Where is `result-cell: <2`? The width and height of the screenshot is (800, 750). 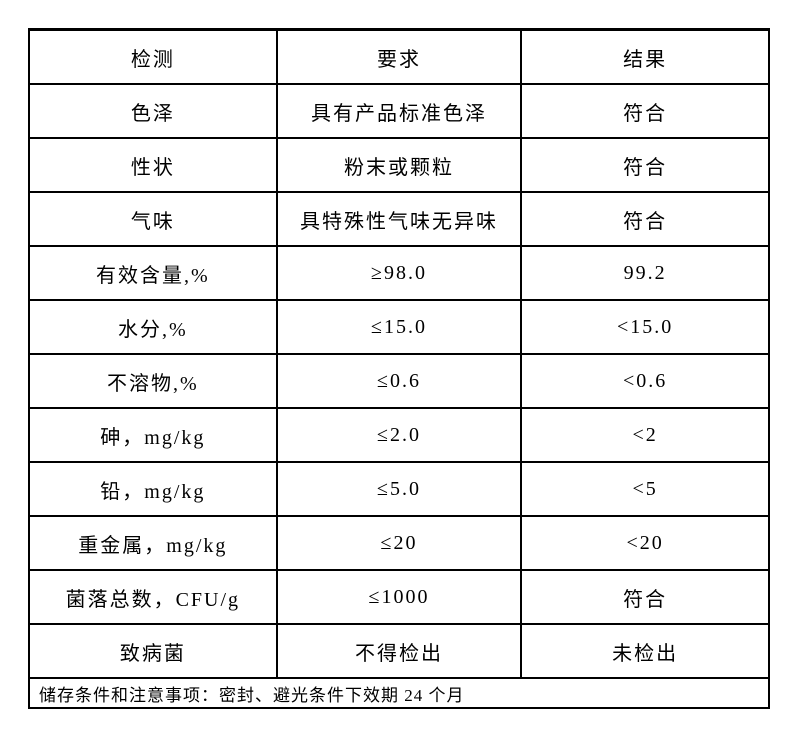 result-cell: <2 is located at coordinates (645, 435).